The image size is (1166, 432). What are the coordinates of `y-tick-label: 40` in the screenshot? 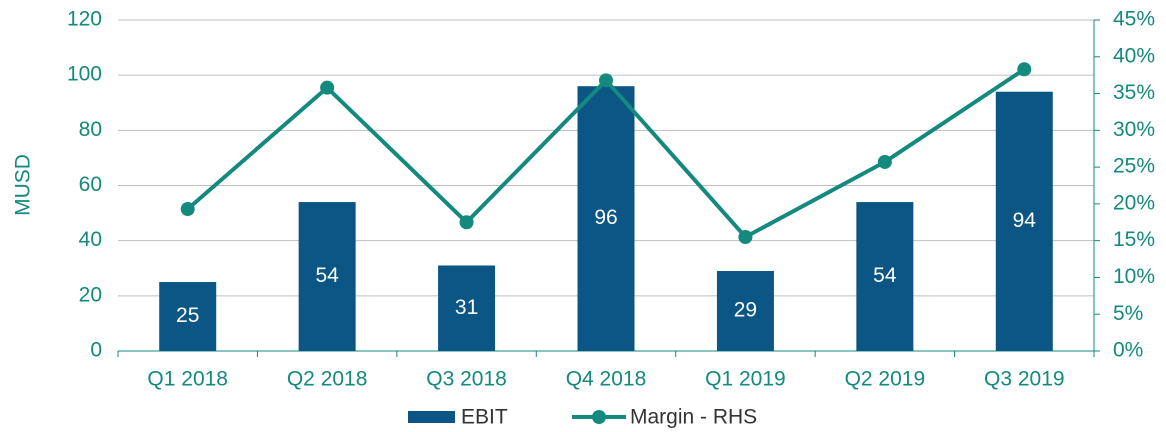 It's located at (90, 239).